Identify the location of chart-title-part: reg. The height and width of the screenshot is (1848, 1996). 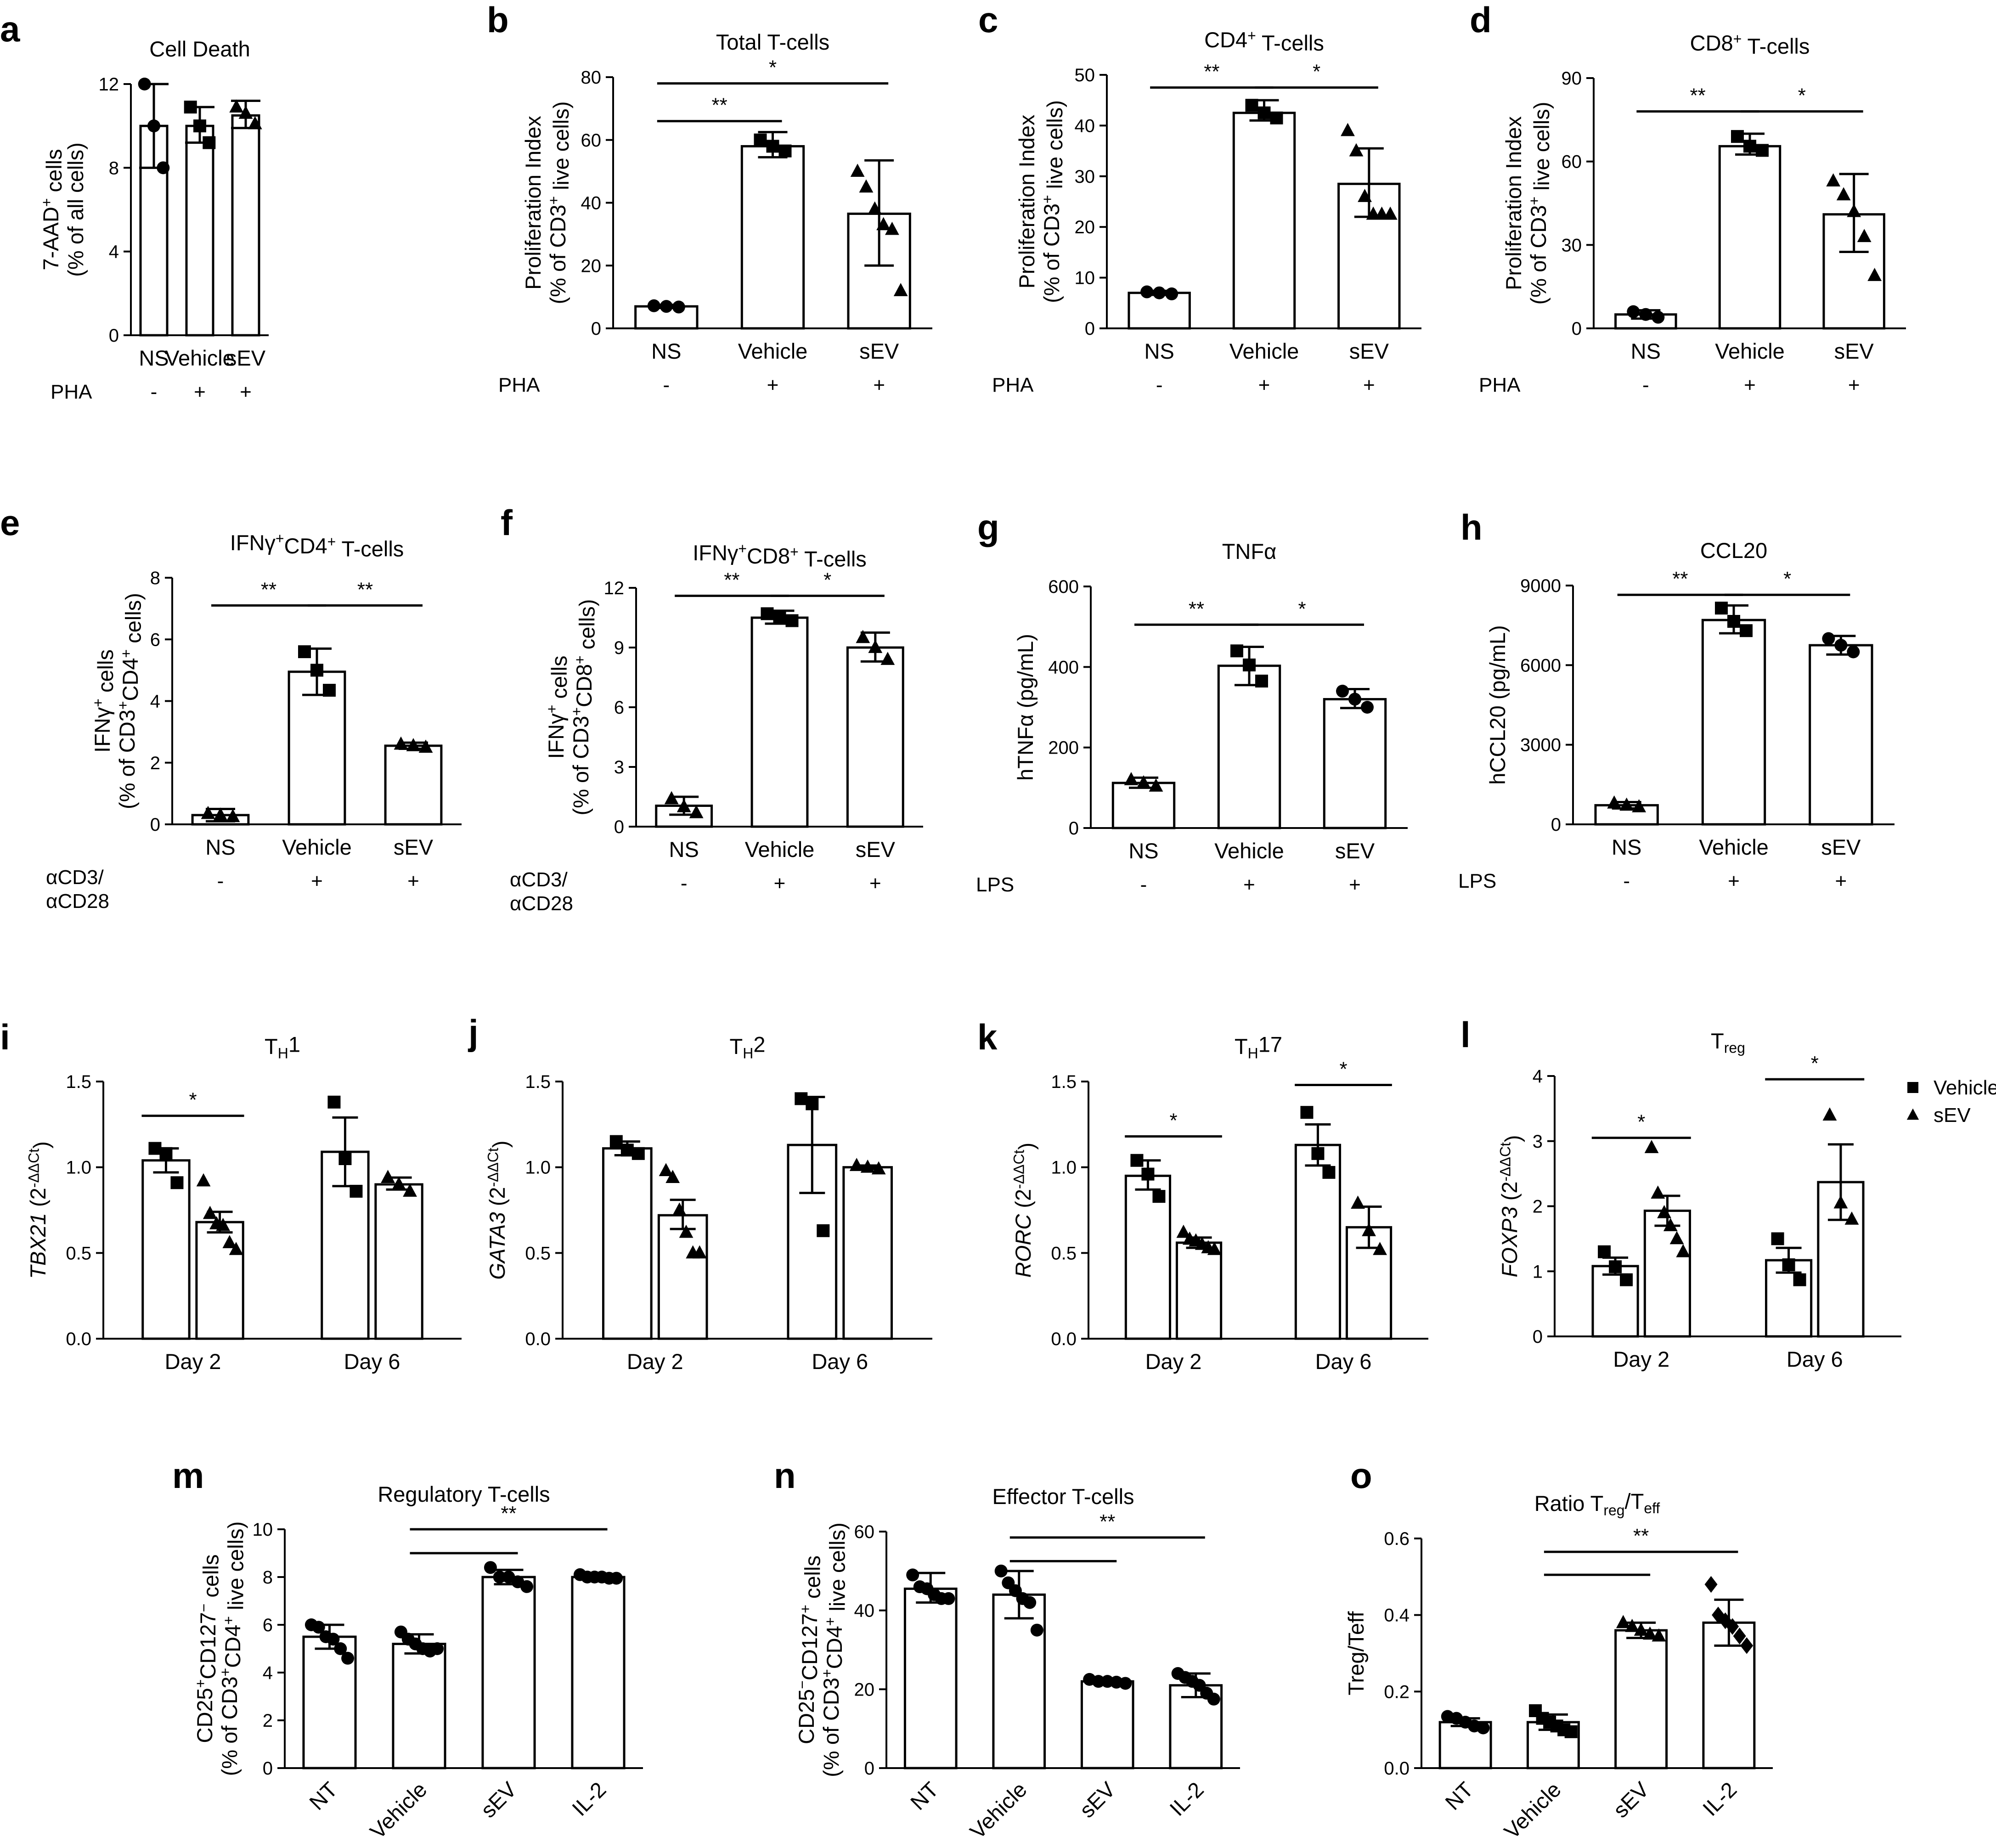
(1734, 1048).